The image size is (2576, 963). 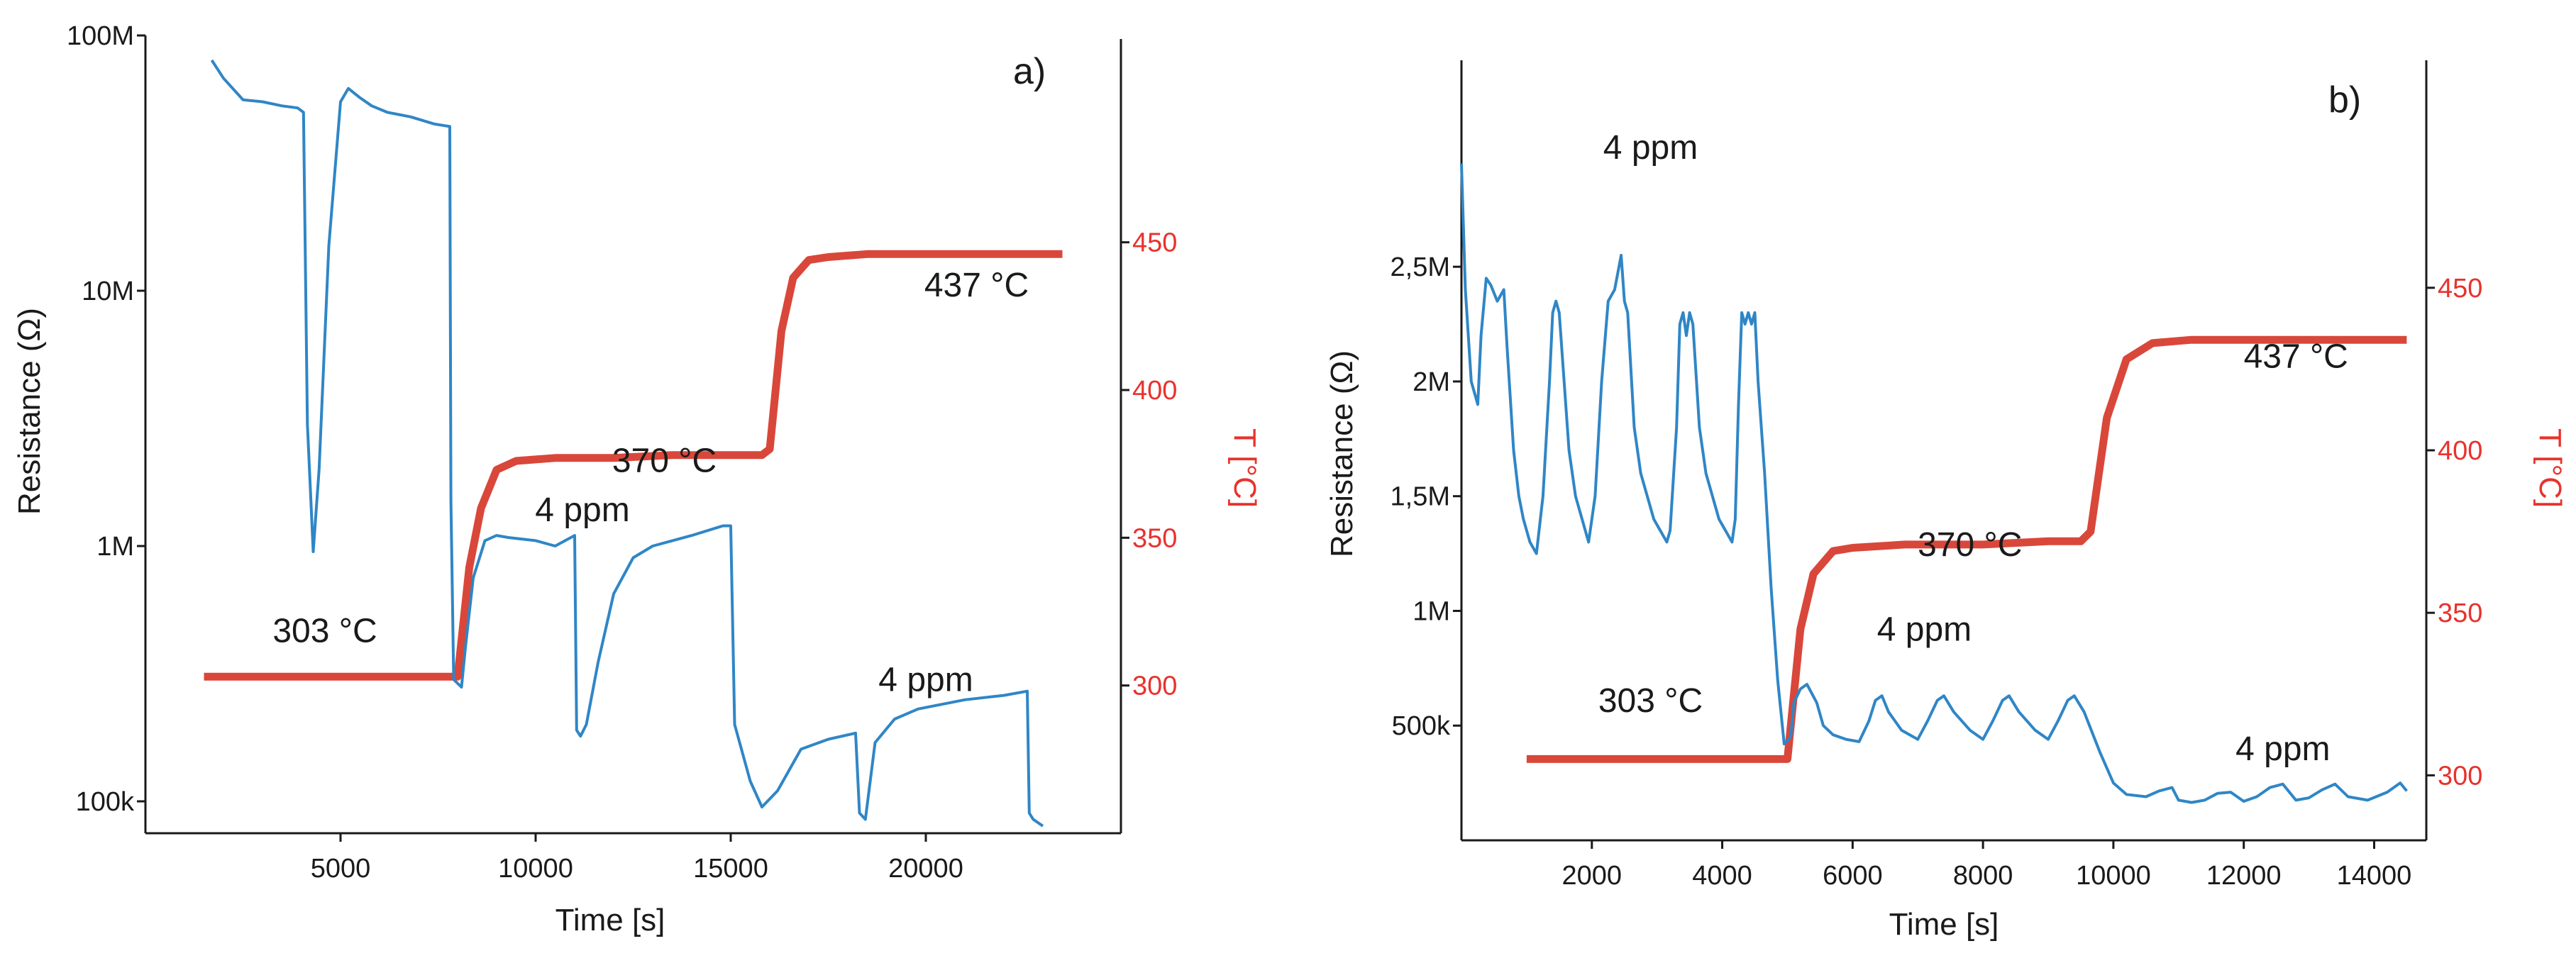 I want to click on panel-a-y2-ticks: 300 350 400 450, so click(x=1149, y=465).